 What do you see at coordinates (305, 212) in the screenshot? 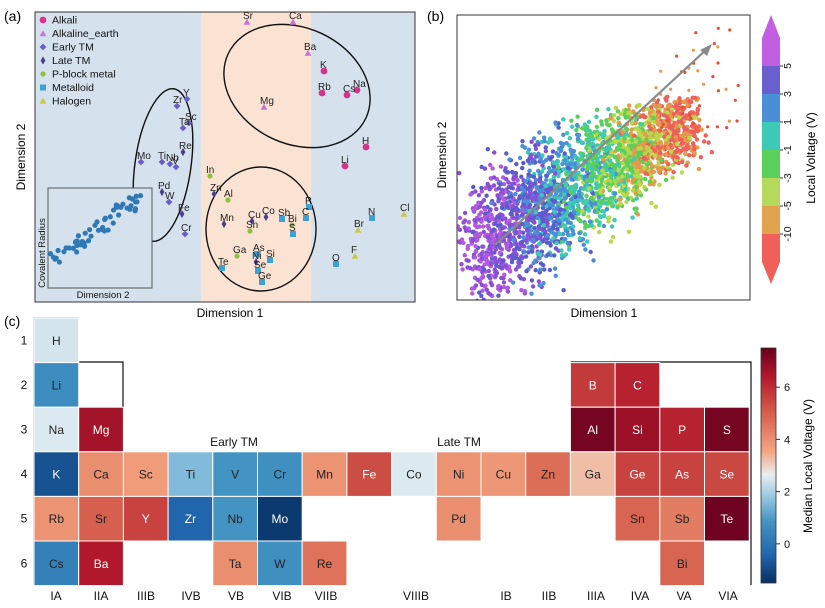
I see `point-label-c: C` at bounding box center [305, 212].